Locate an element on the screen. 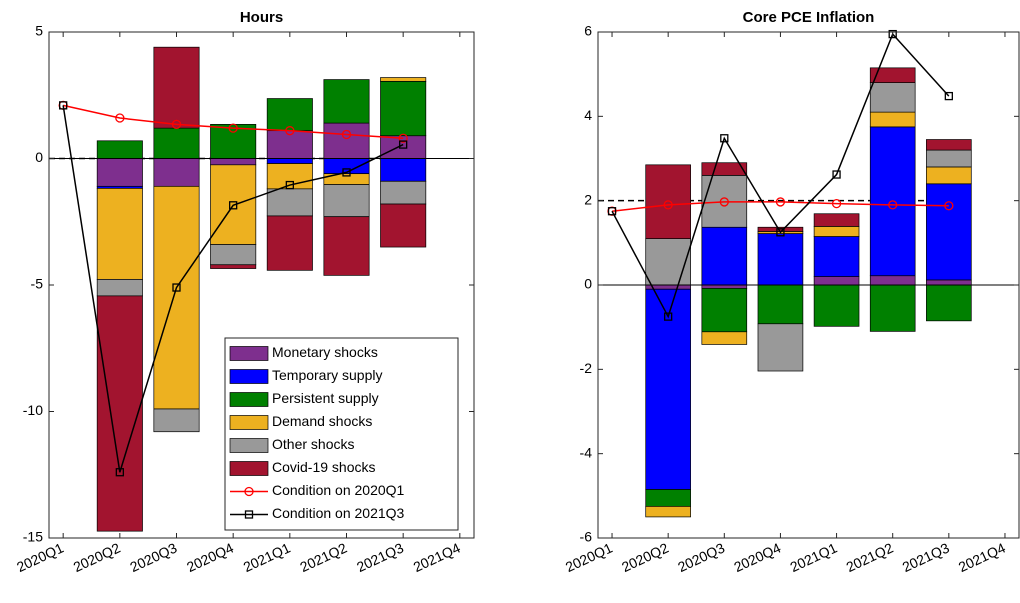 The width and height of the screenshot is (1020, 603). y-tick-label: -15 is located at coordinates (33, 537).